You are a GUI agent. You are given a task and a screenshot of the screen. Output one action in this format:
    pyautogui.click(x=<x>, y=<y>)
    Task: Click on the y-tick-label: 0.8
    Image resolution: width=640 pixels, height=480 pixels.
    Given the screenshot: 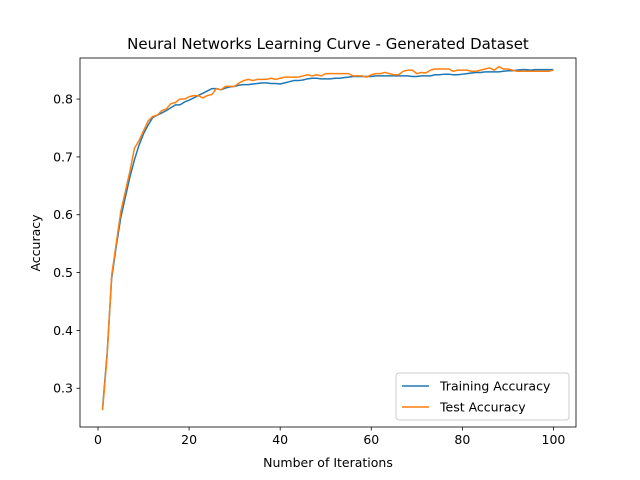 What is the action you would take?
    pyautogui.click(x=63, y=99)
    